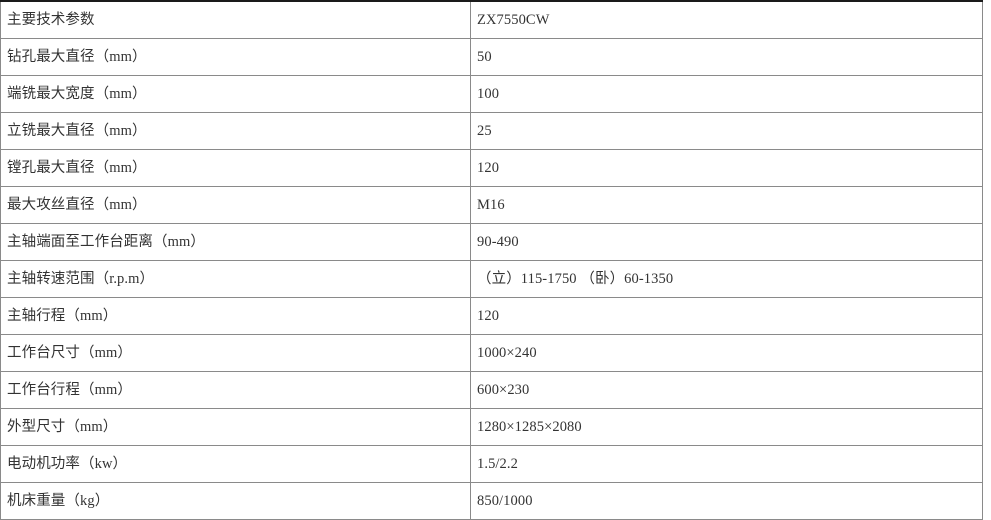 This screenshot has height=520, width=991. I want to click on table-row: 外型尺寸（mm） 1280×1285×2080, so click(491, 427).